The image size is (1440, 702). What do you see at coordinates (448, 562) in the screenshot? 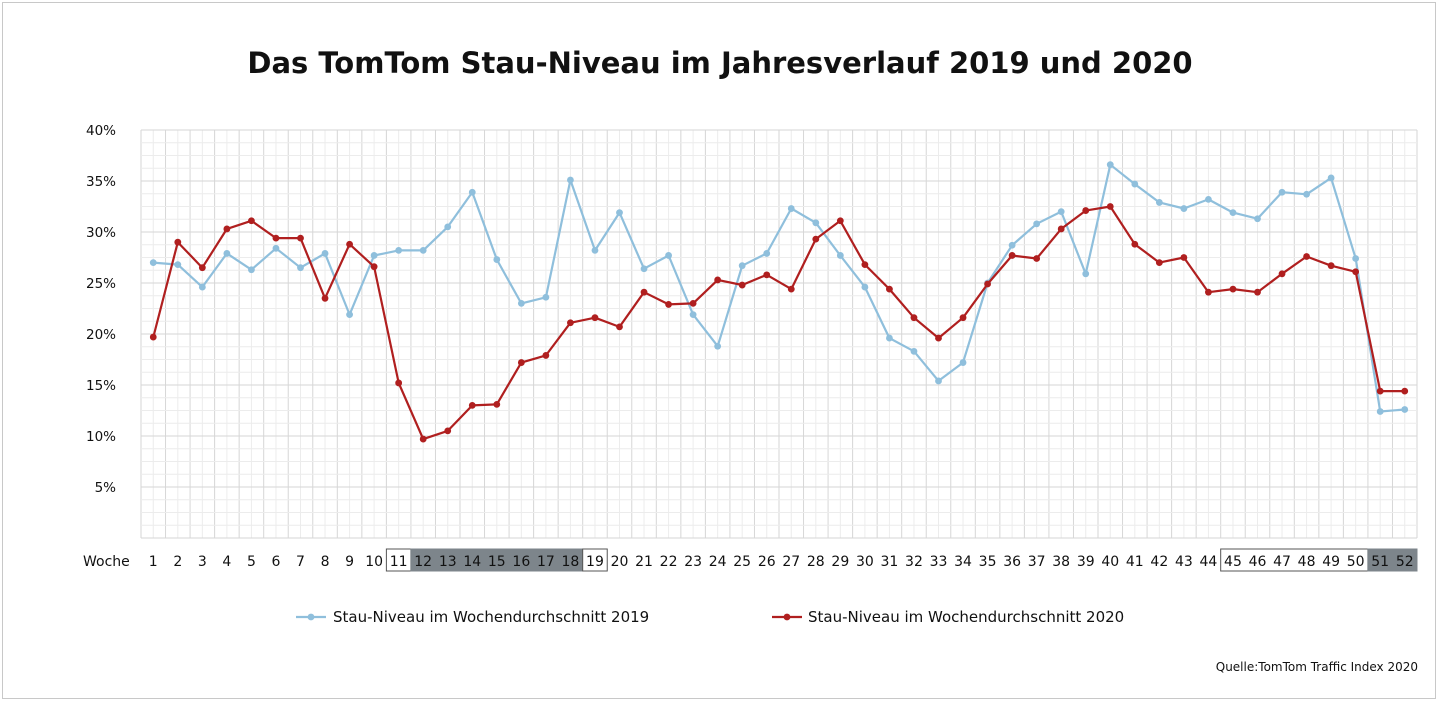
I see `x-tick-label: 13` at bounding box center [448, 562].